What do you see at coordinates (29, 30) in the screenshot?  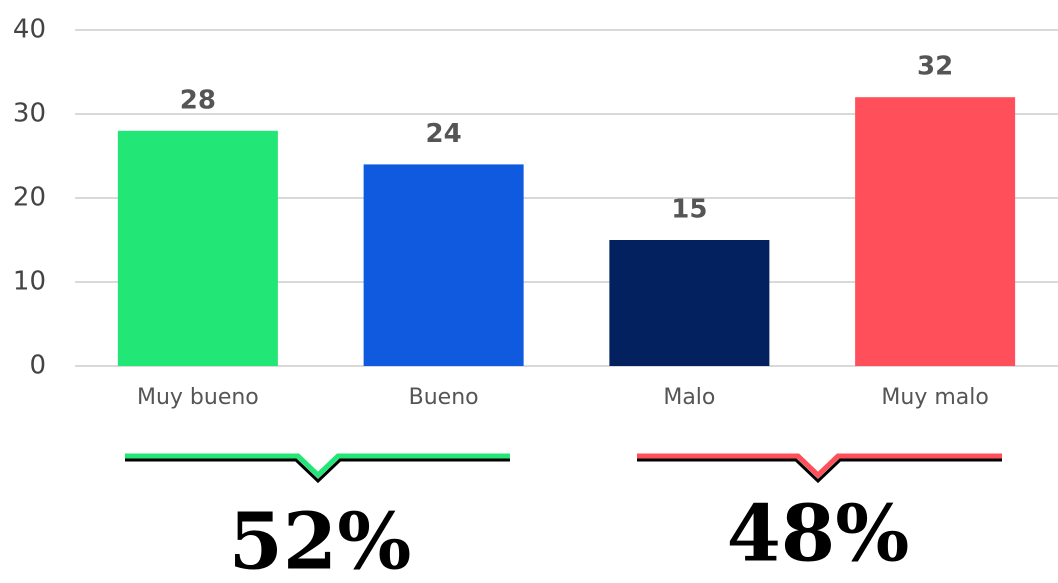 I see `y-tick-label: 40` at bounding box center [29, 30].